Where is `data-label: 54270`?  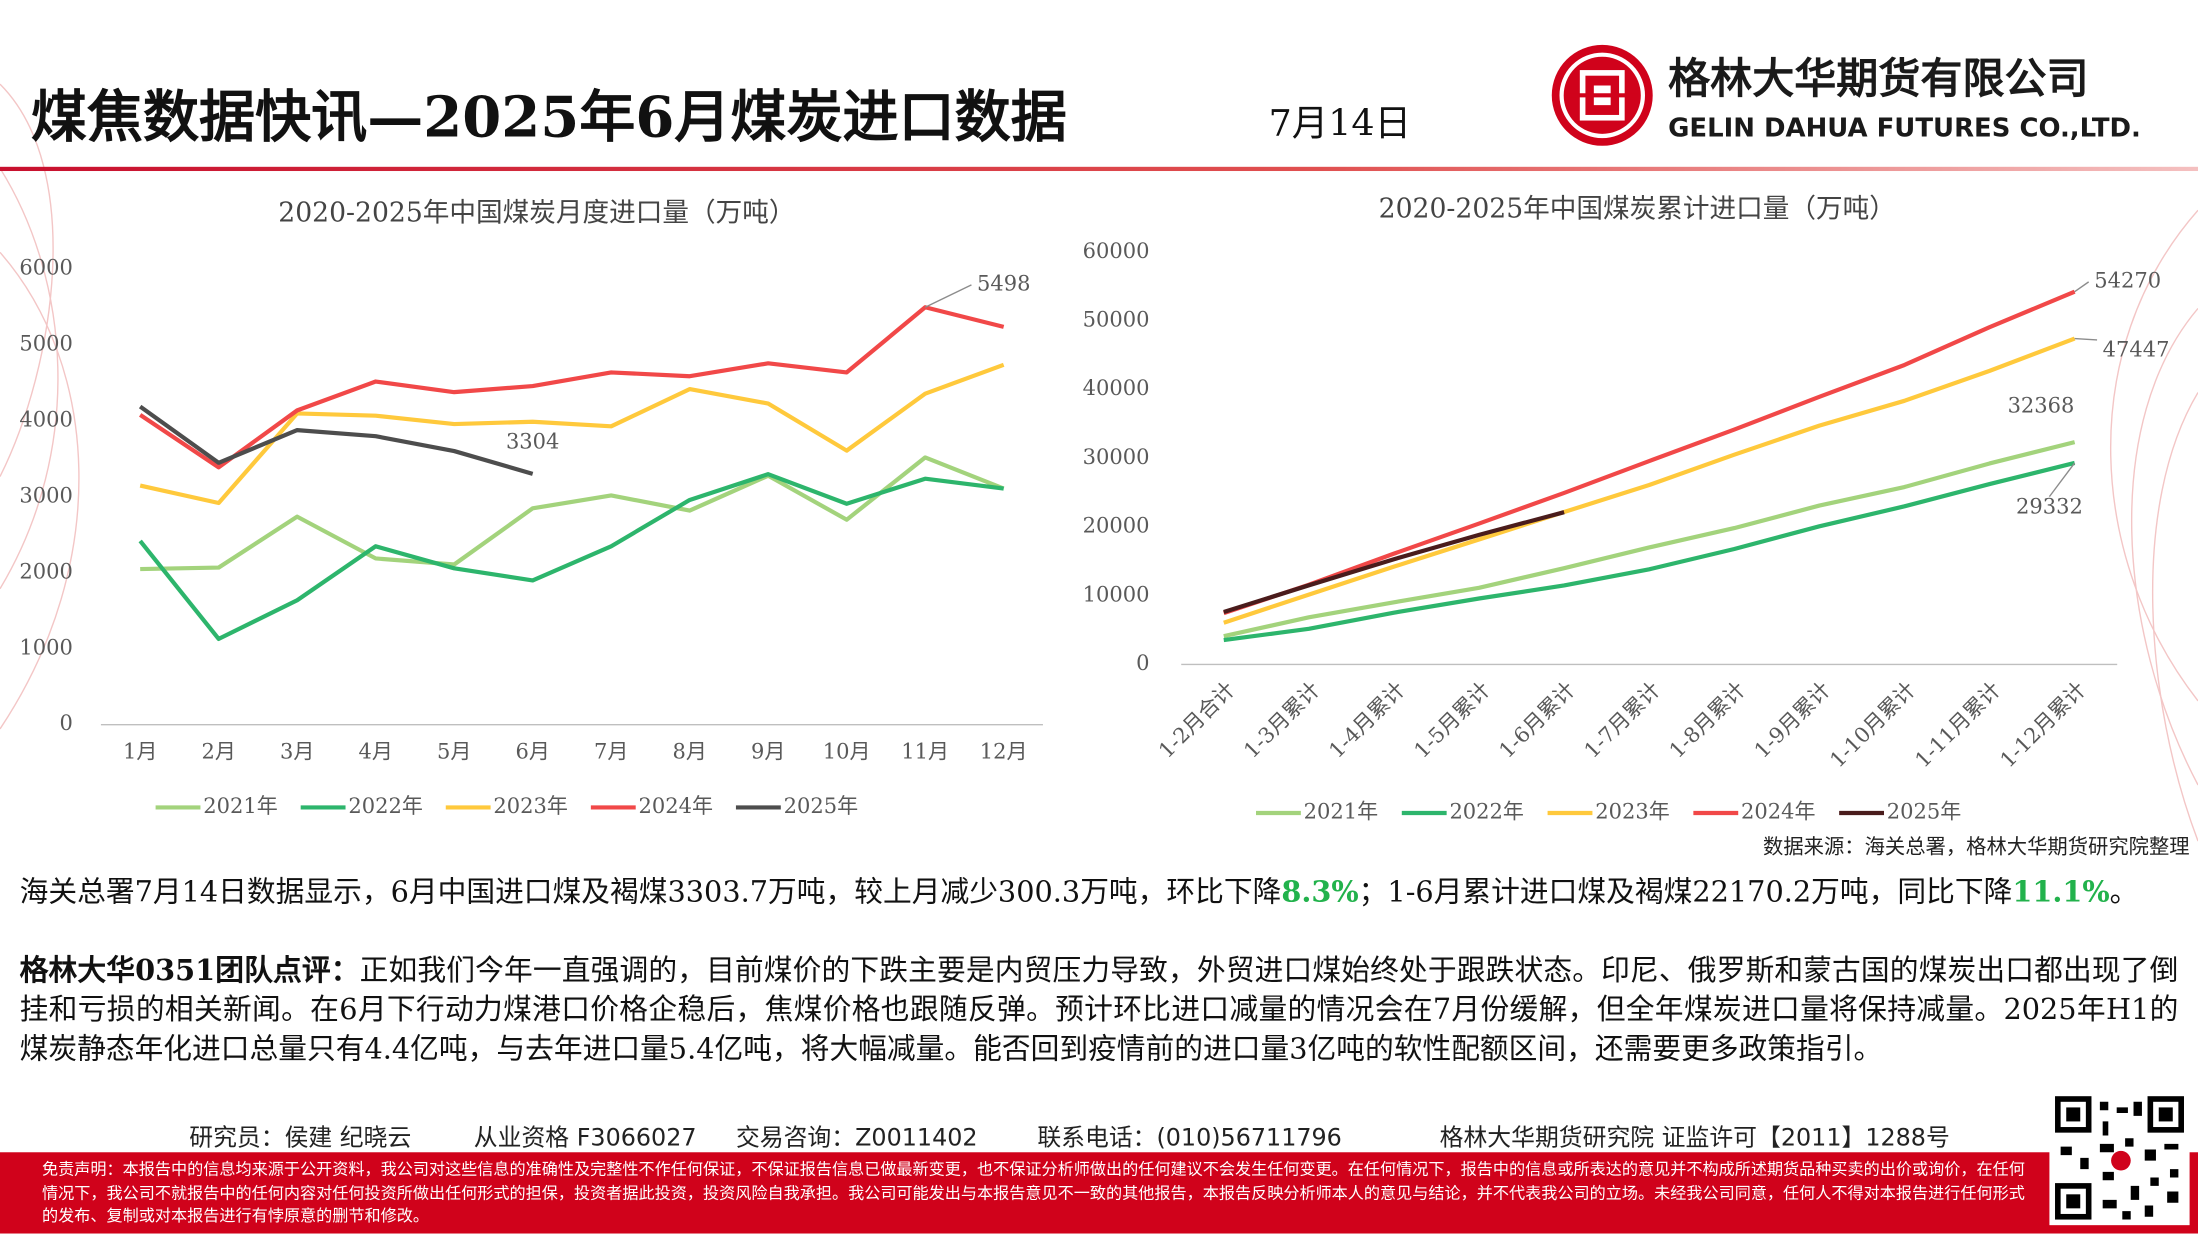
data-label: 54270 is located at coordinates (2127, 279).